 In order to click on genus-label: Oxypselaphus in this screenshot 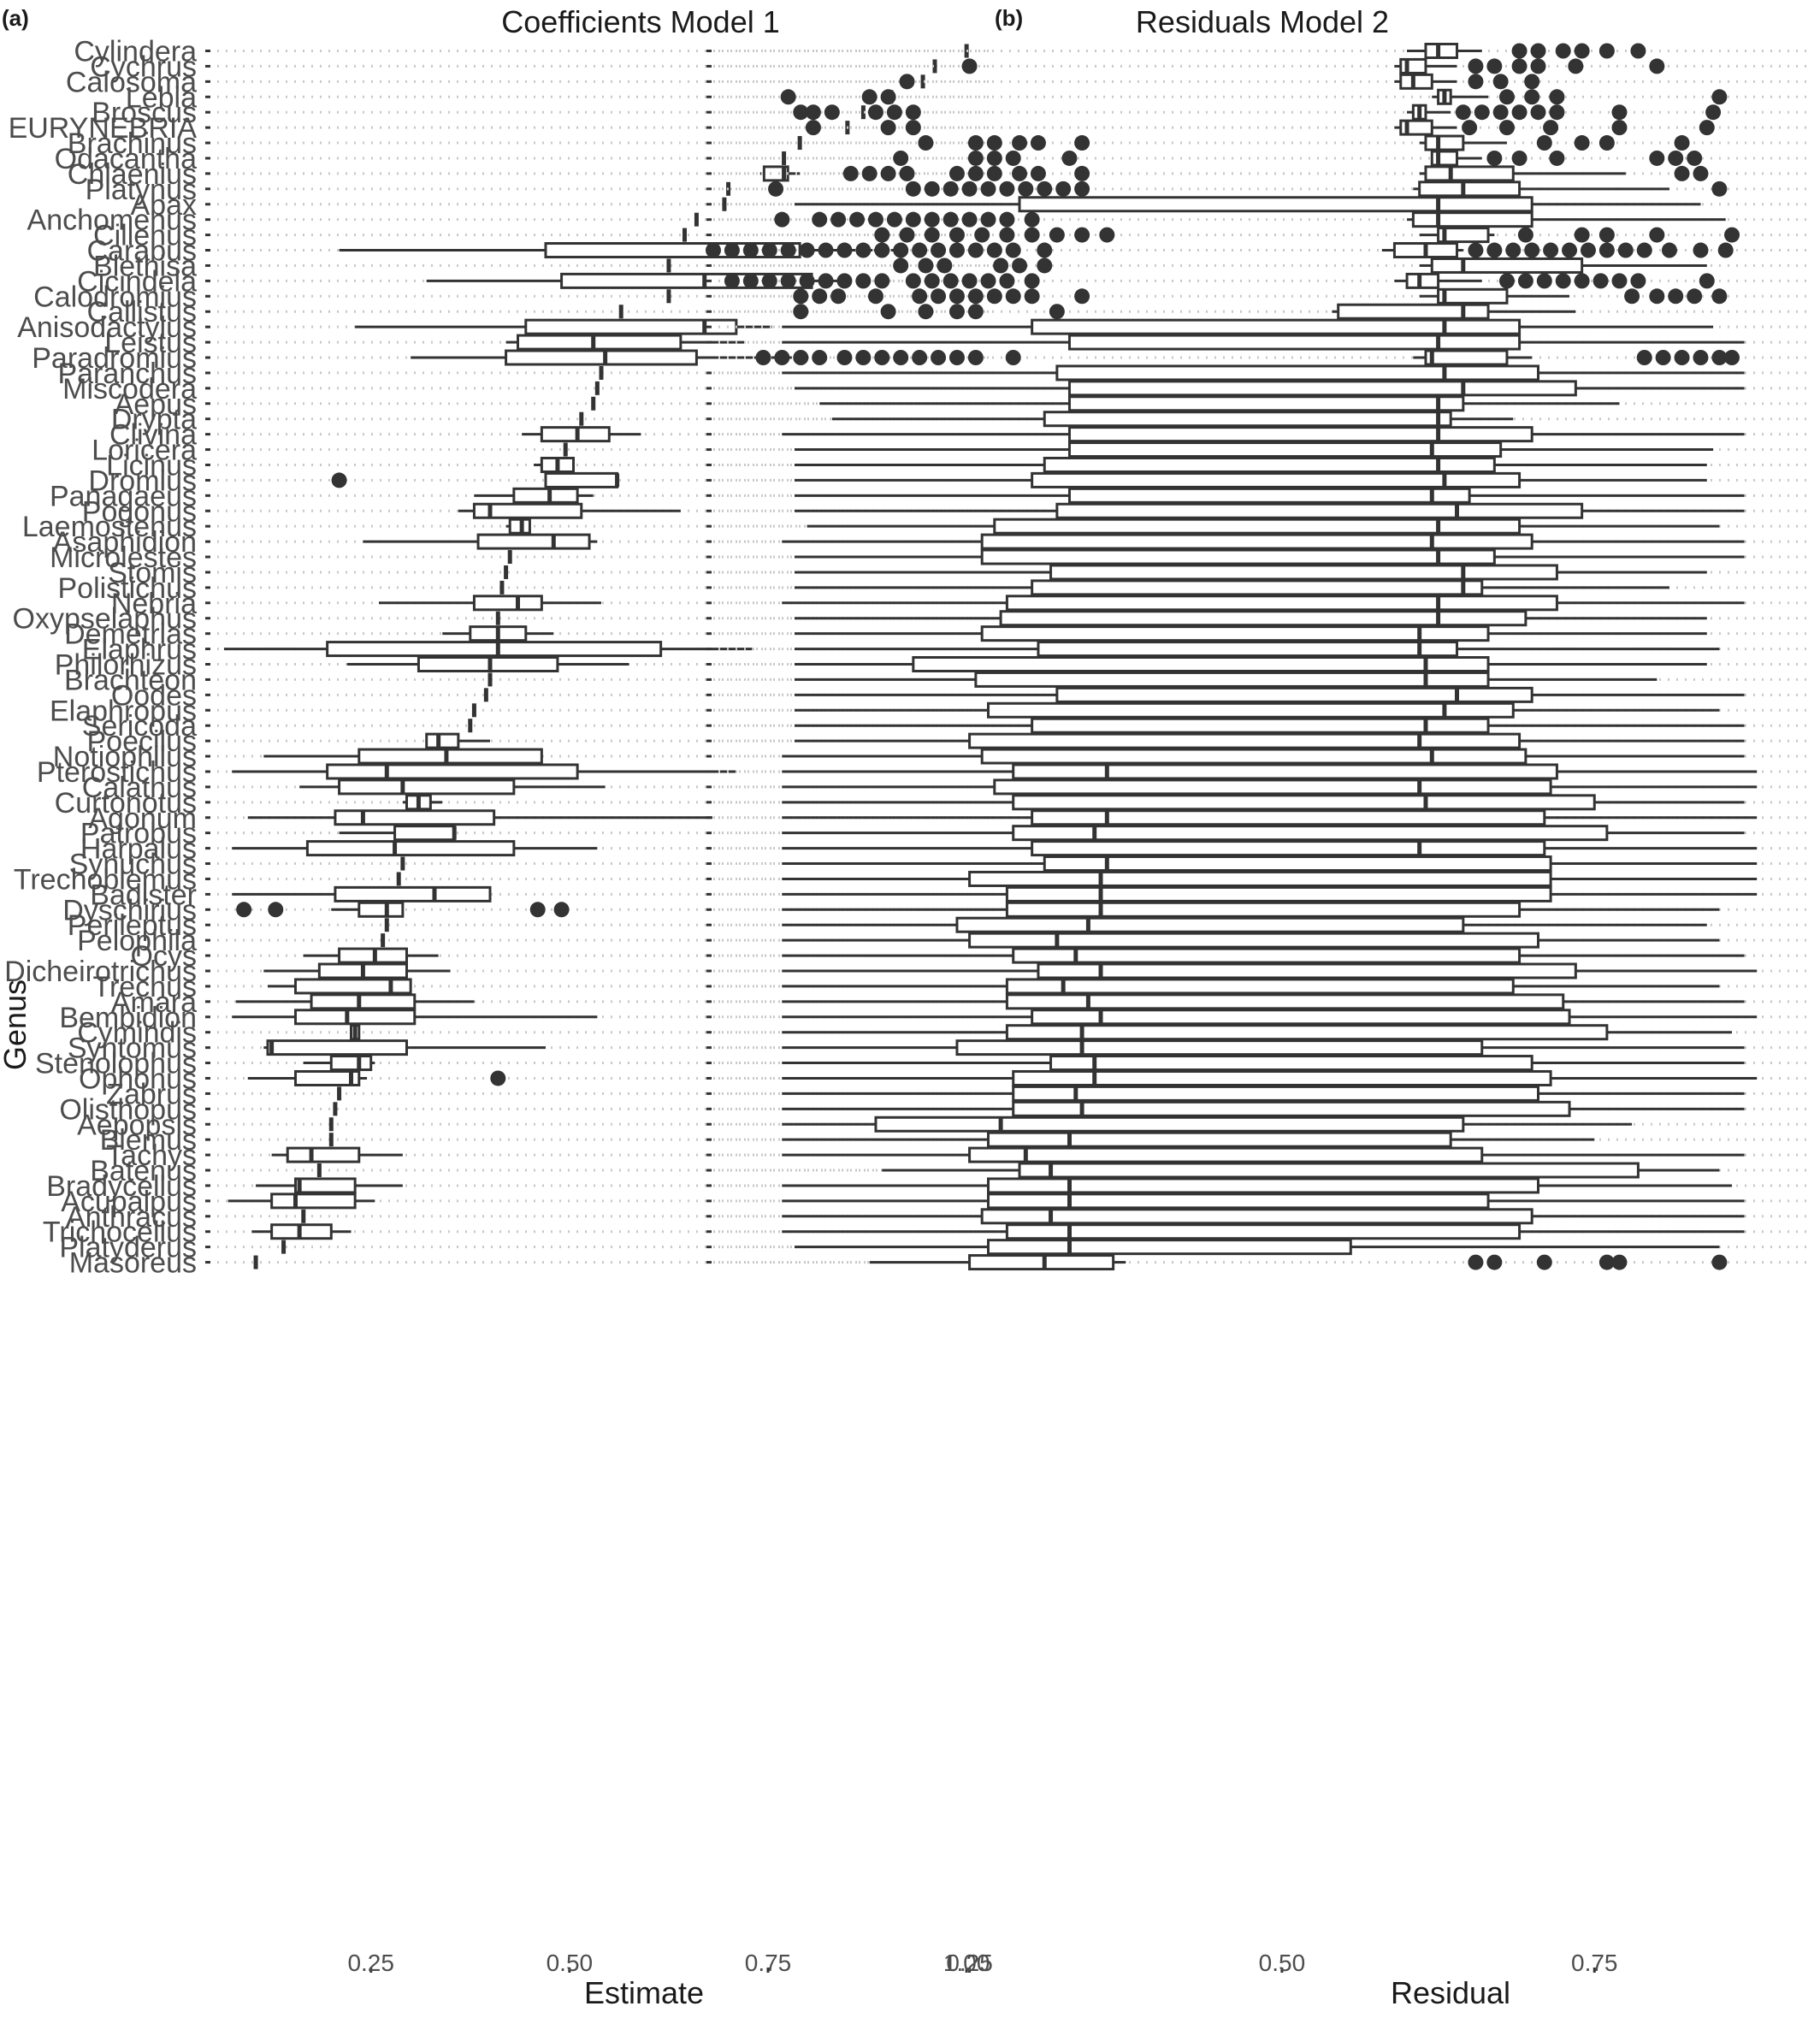, I will do `click(105, 619)`.